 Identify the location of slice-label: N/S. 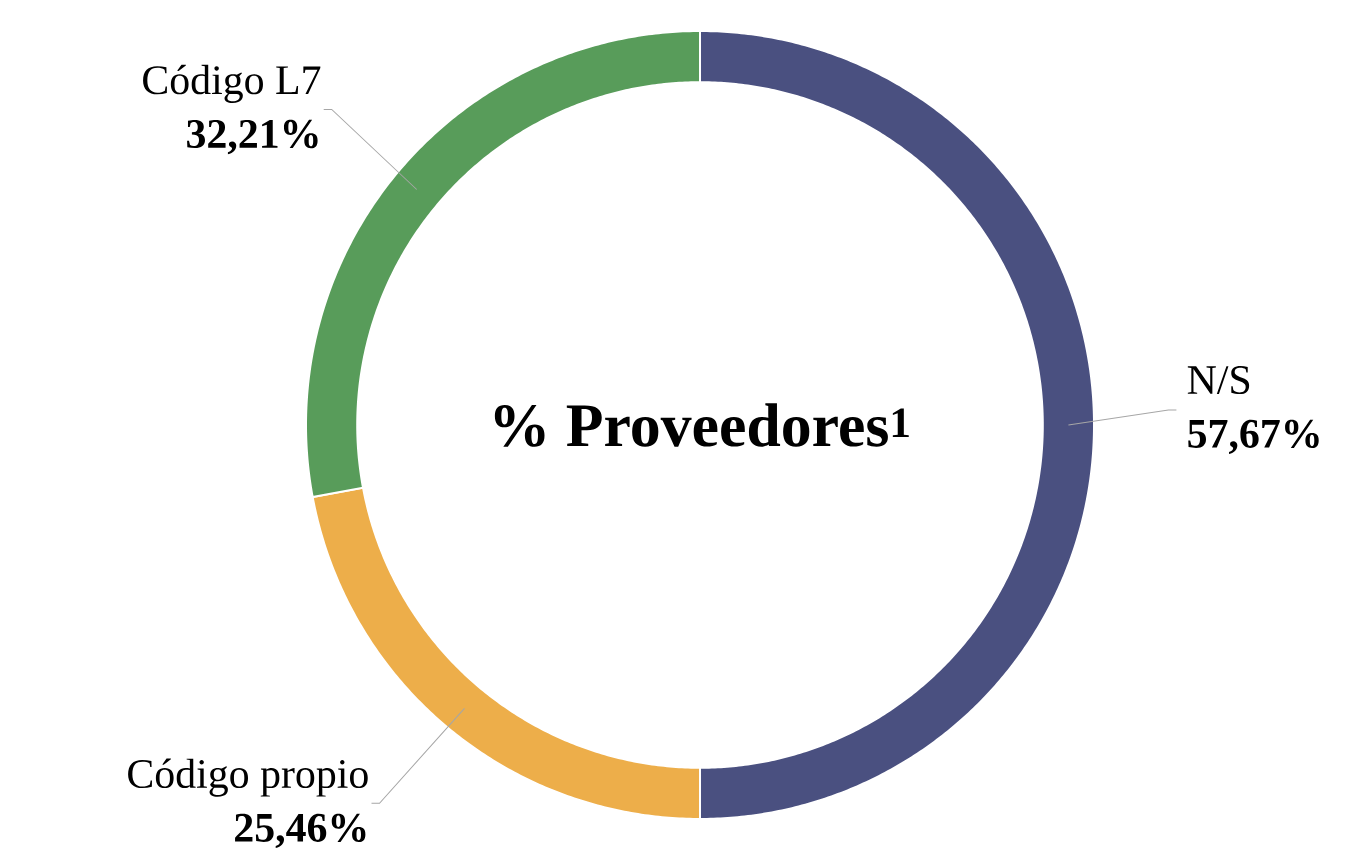
(1218, 380).